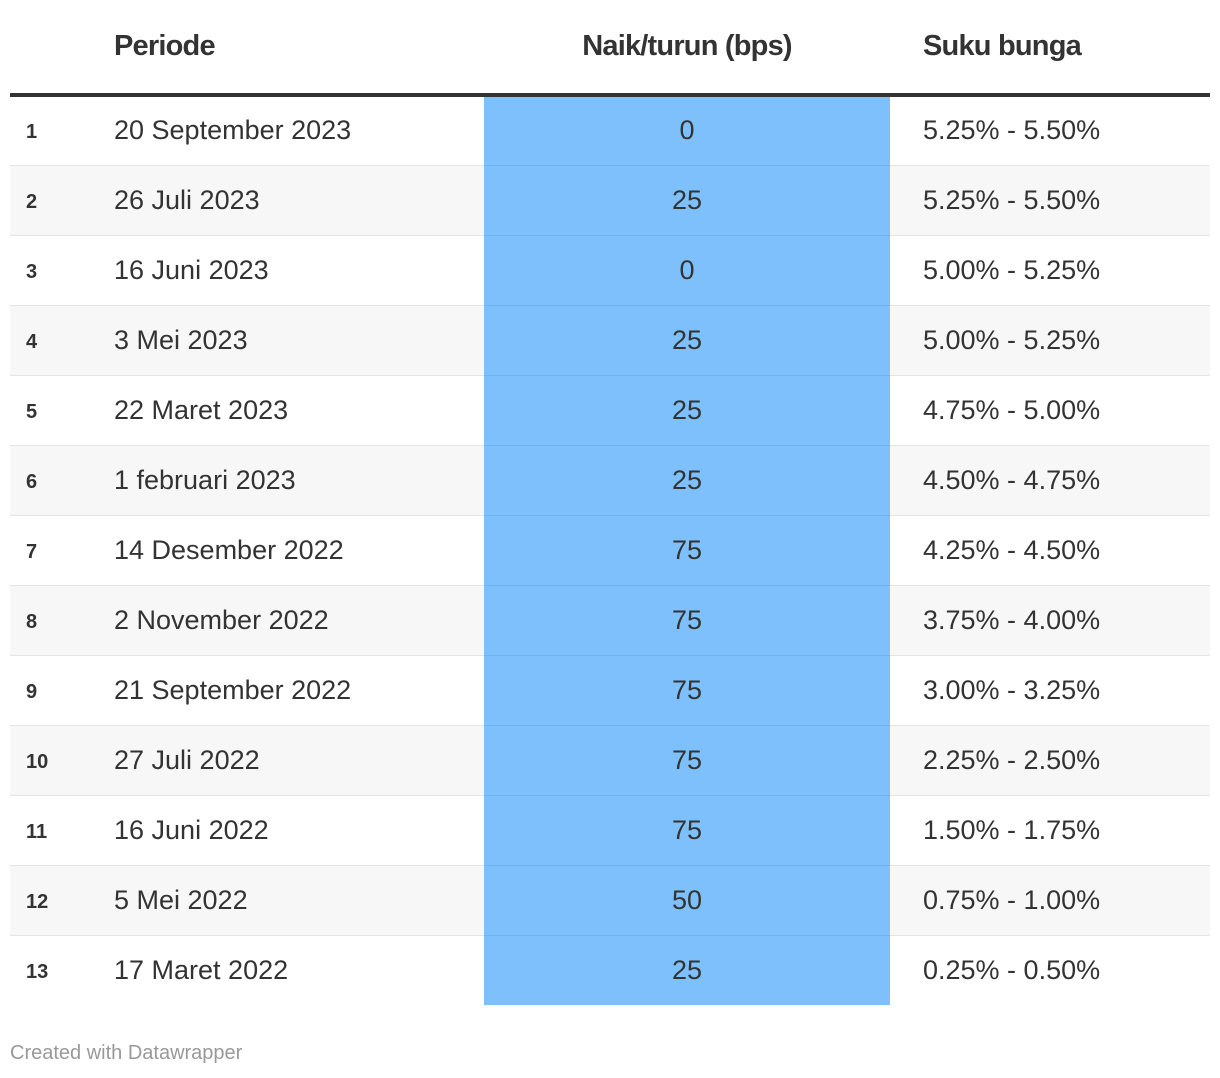 This screenshot has height=1078, width=1220. I want to click on row-interest-rate: 4.50% - 4.75%, so click(1050, 480).